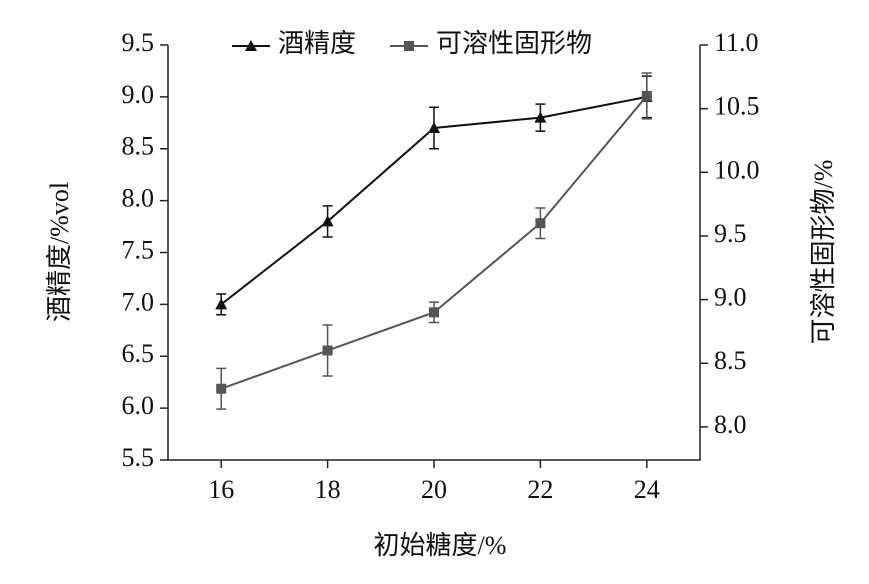 This screenshot has width=869, height=584. What do you see at coordinates (59, 252) in the screenshot?
I see `y-axis-label: 酒精度/%vol` at bounding box center [59, 252].